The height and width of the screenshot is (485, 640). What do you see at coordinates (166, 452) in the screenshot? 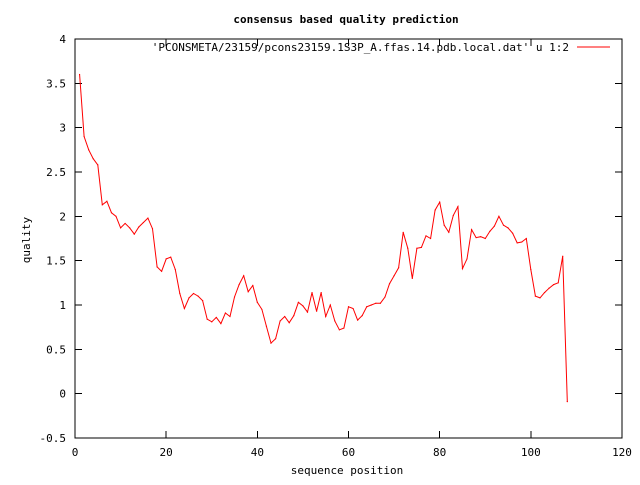
I see `x-tick-label: 20` at bounding box center [166, 452].